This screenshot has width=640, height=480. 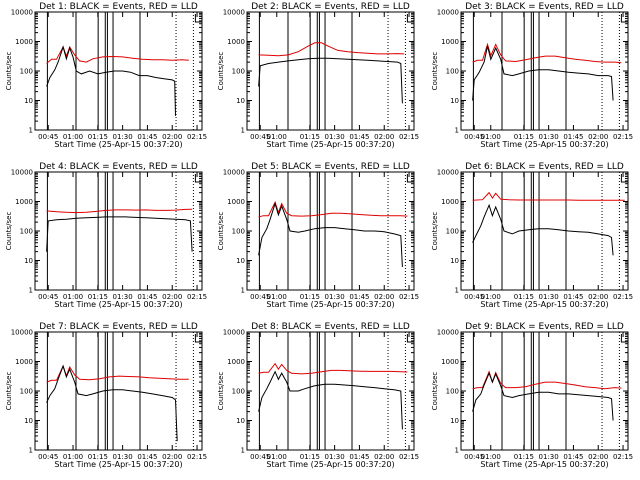 I want to click on panel-title: Det 2: BLACK = Events, RED = LLD, so click(x=330, y=7).